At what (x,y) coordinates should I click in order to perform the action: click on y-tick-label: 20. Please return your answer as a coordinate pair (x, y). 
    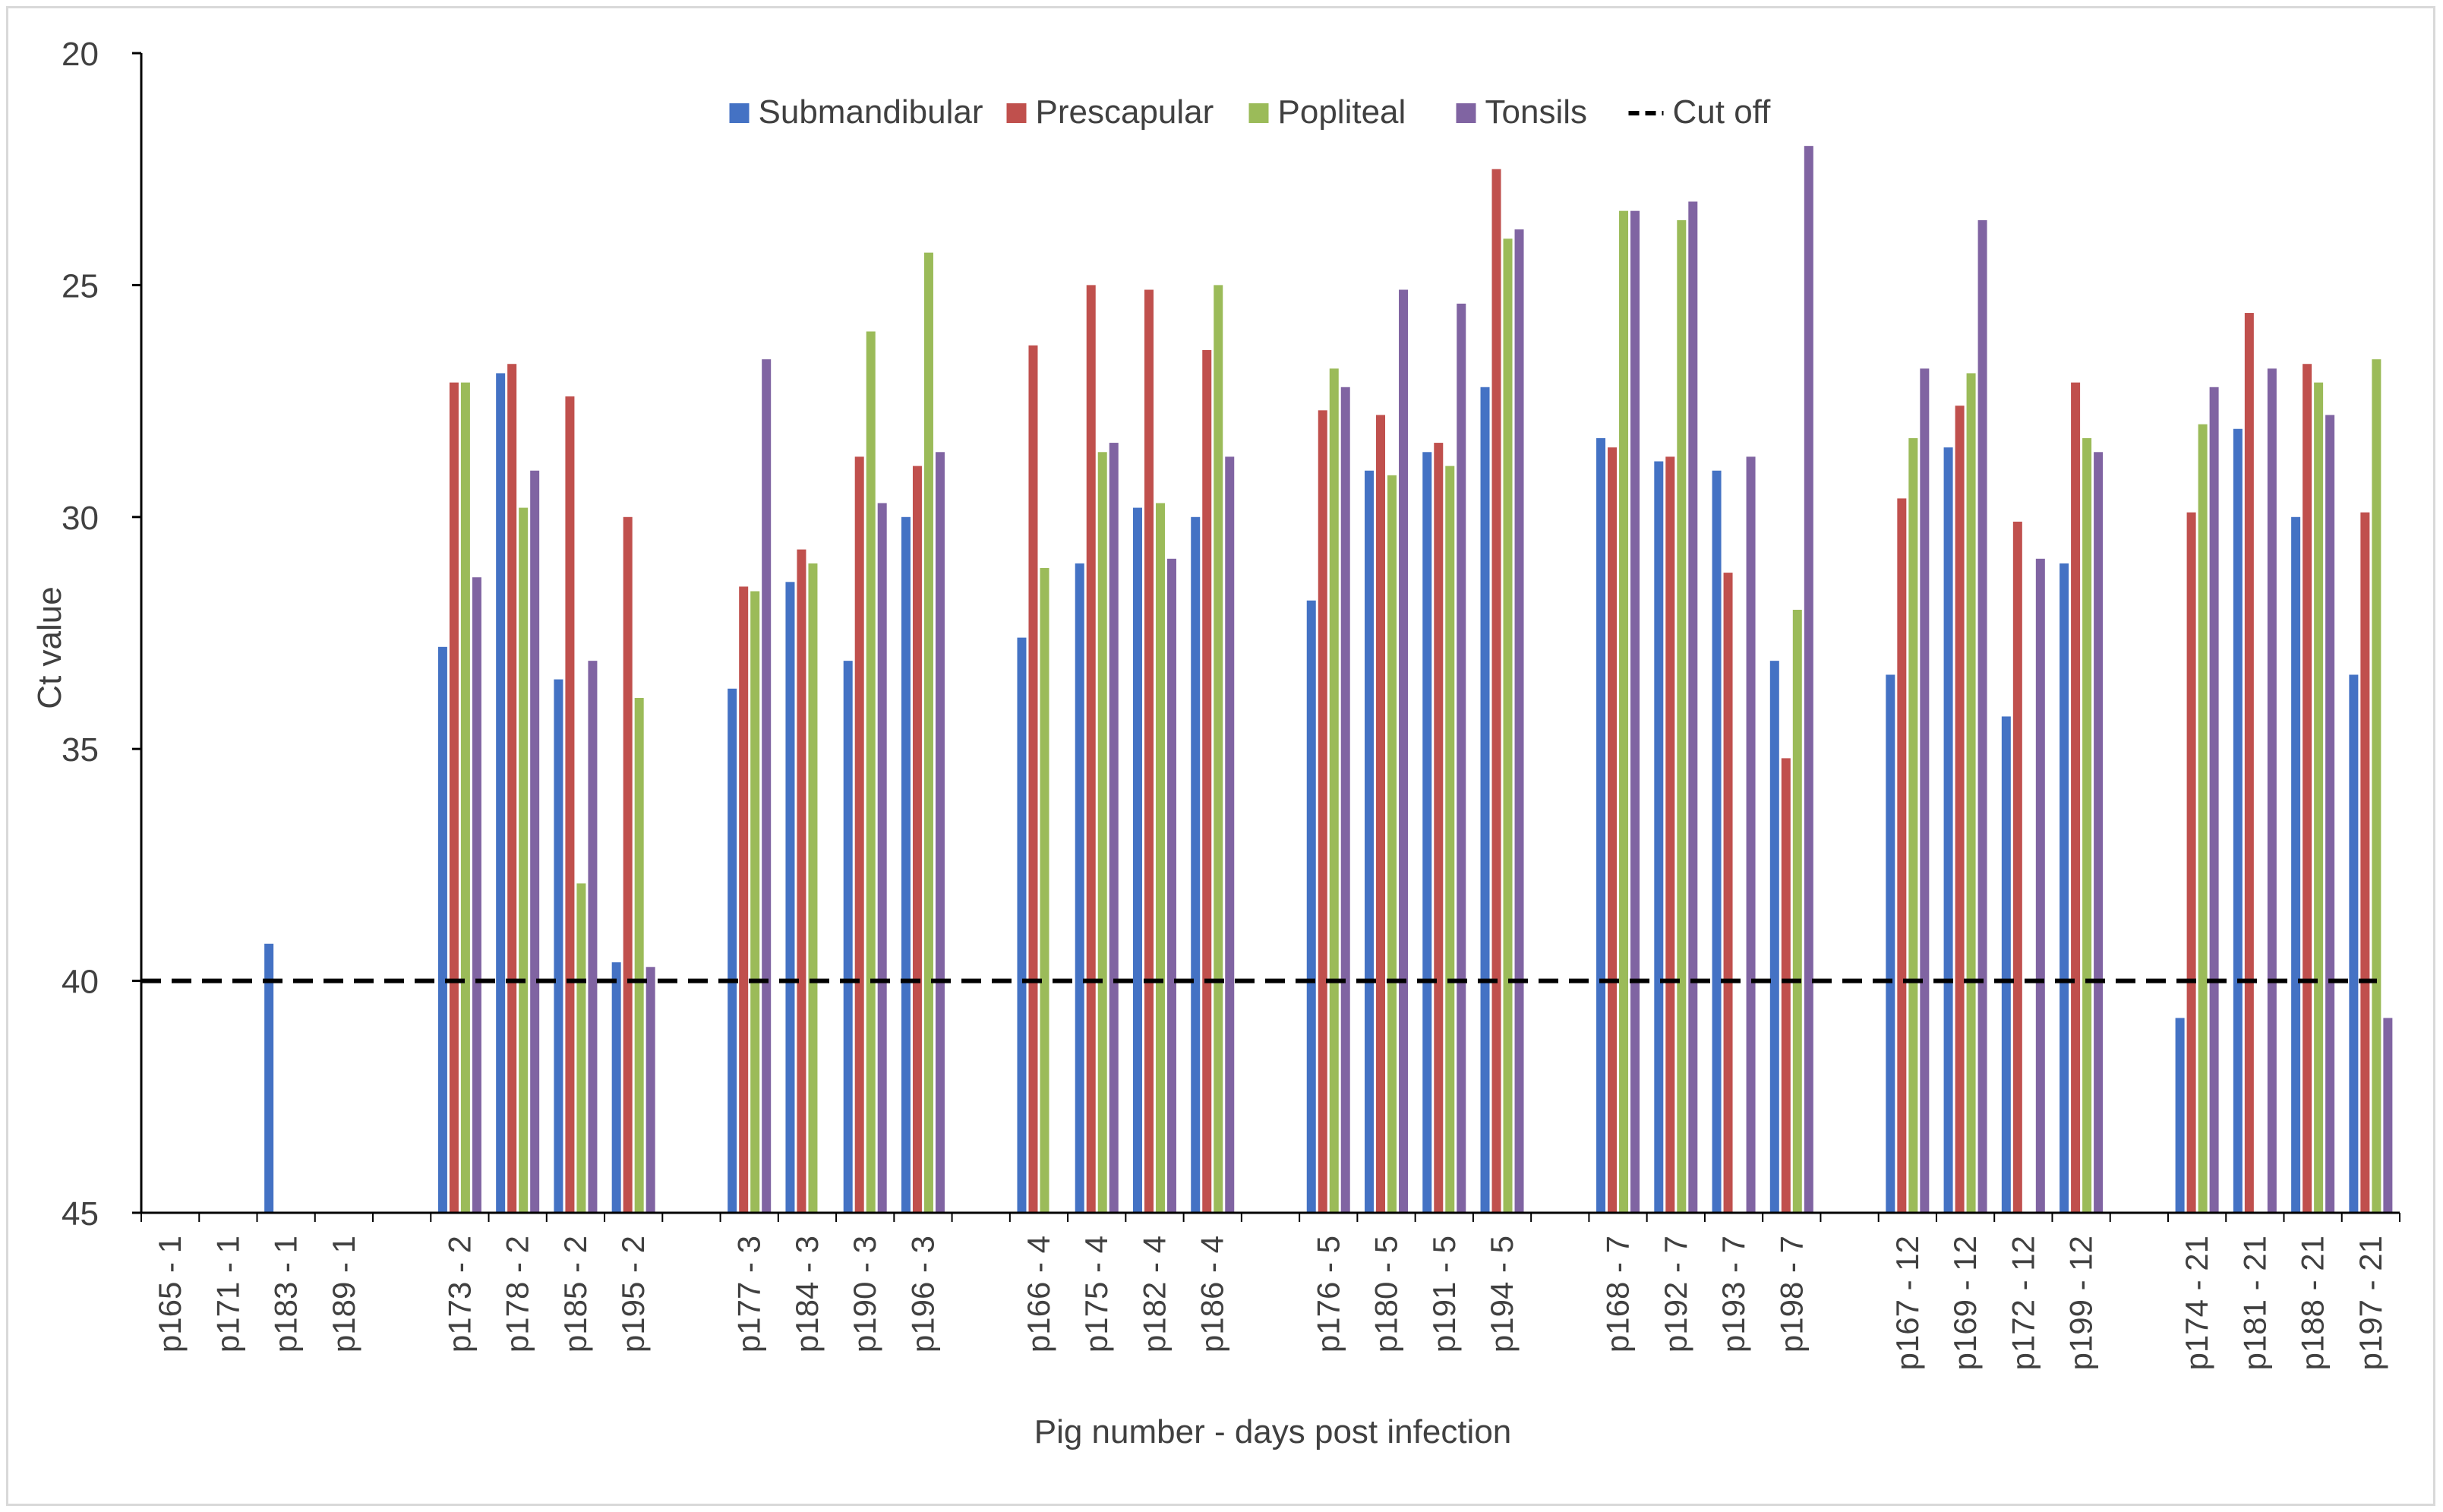
    Looking at the image, I should click on (81, 54).